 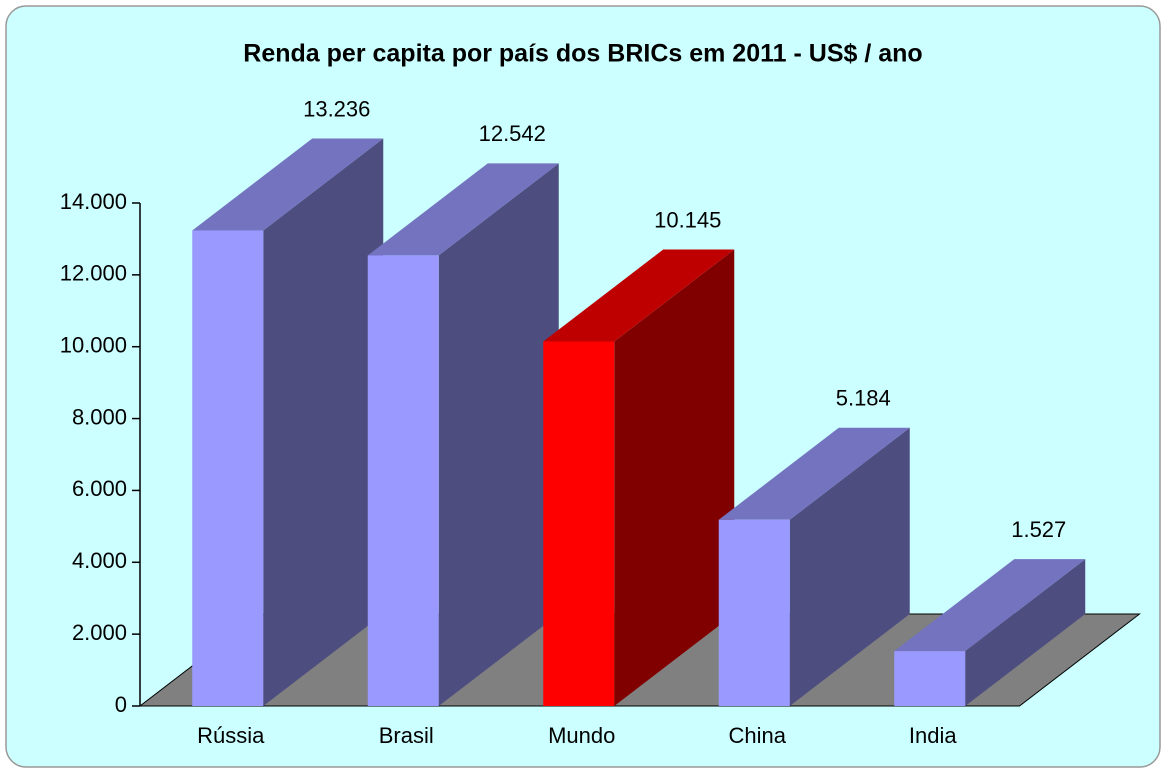 I want to click on y-tick-label: 8.000, so click(x=99, y=416).